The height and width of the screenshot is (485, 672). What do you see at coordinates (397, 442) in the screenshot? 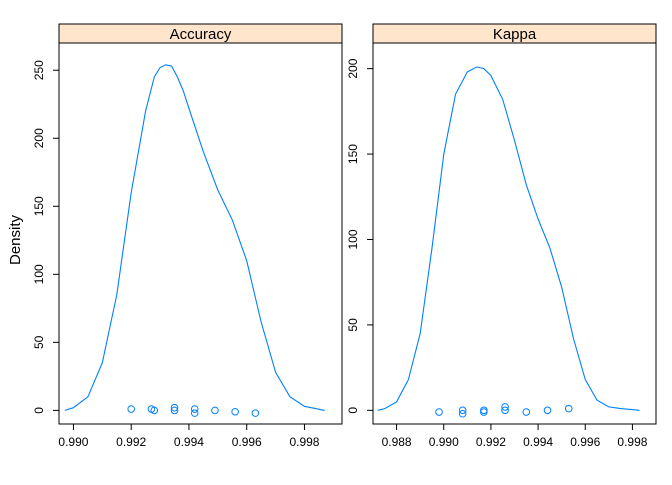
I see `x-tick-label: 0.988` at bounding box center [397, 442].